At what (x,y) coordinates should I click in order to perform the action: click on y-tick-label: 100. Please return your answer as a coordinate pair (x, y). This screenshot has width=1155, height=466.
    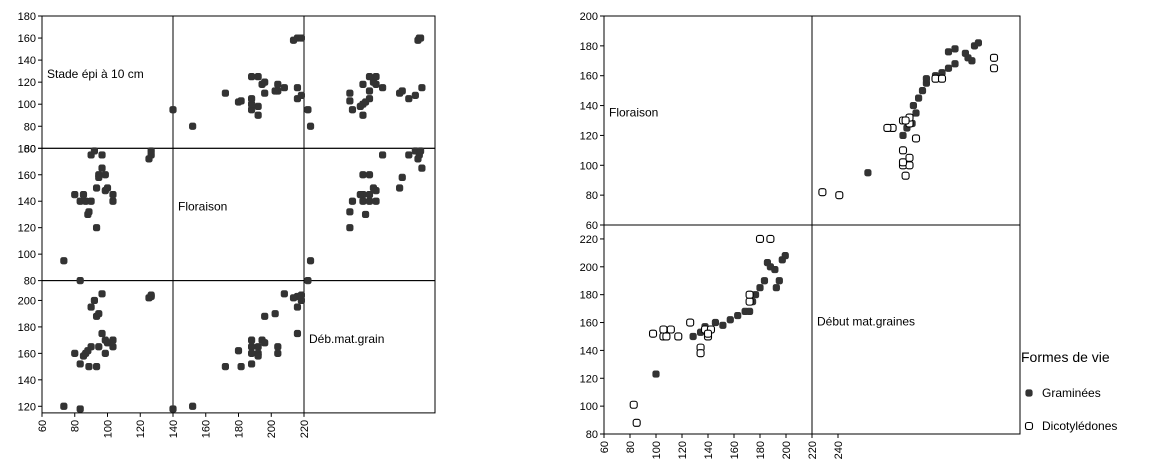
    Looking at the image, I should click on (27, 255).